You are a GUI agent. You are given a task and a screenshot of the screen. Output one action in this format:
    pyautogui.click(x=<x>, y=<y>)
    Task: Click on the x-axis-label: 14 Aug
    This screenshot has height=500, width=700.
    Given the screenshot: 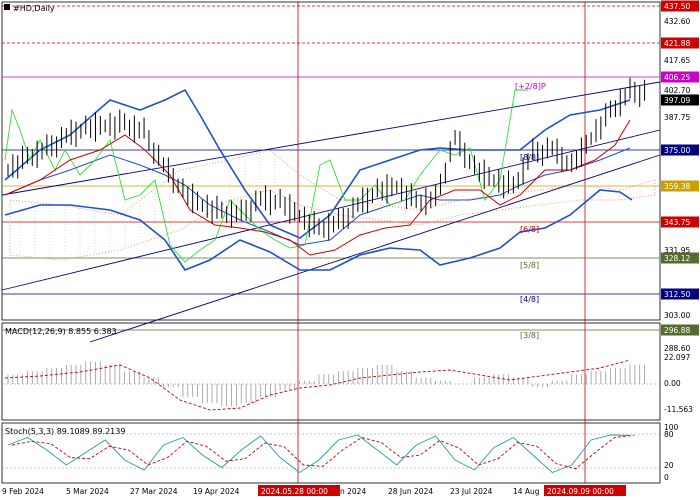 What is the action you would take?
    pyautogui.click(x=526, y=491)
    